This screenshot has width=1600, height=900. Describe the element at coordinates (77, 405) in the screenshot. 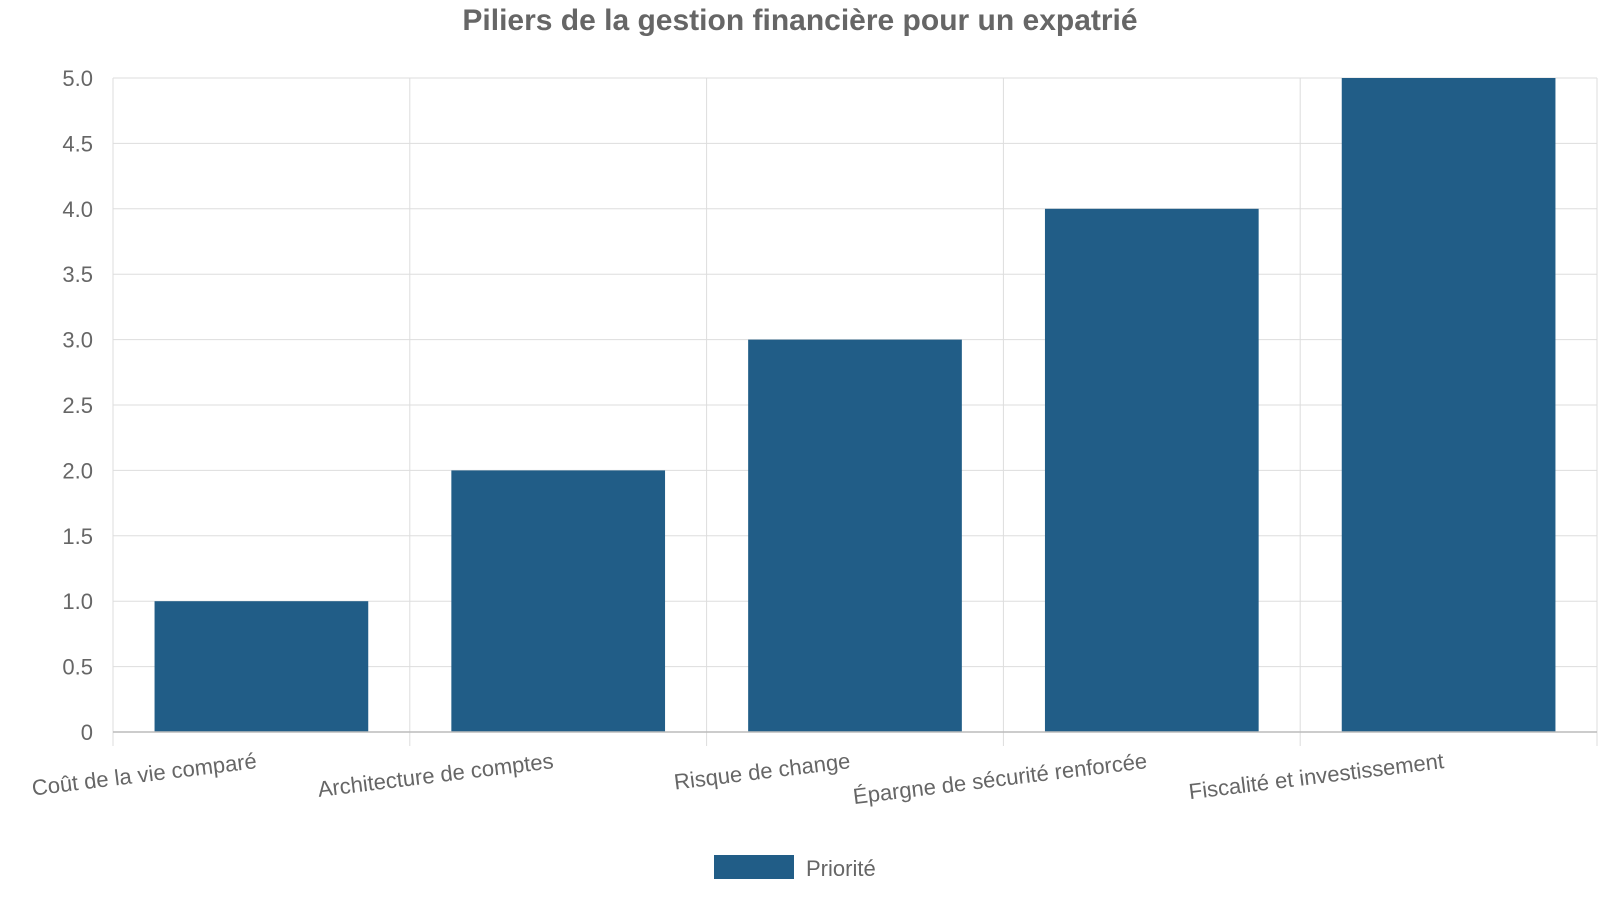

I see `y-tick-label: 2.5` at that location.